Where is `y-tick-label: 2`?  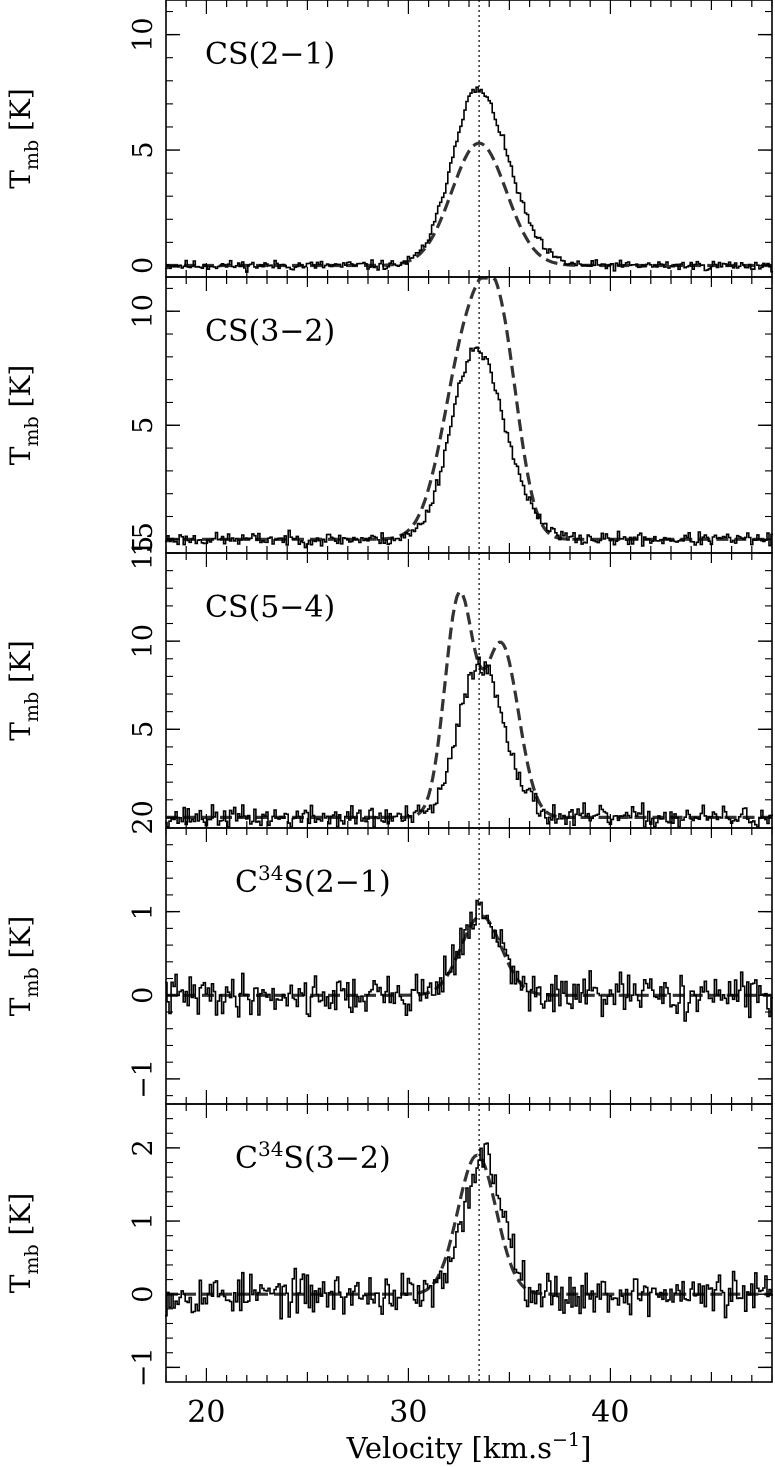
y-tick-label: 2 is located at coordinates (143, 1147).